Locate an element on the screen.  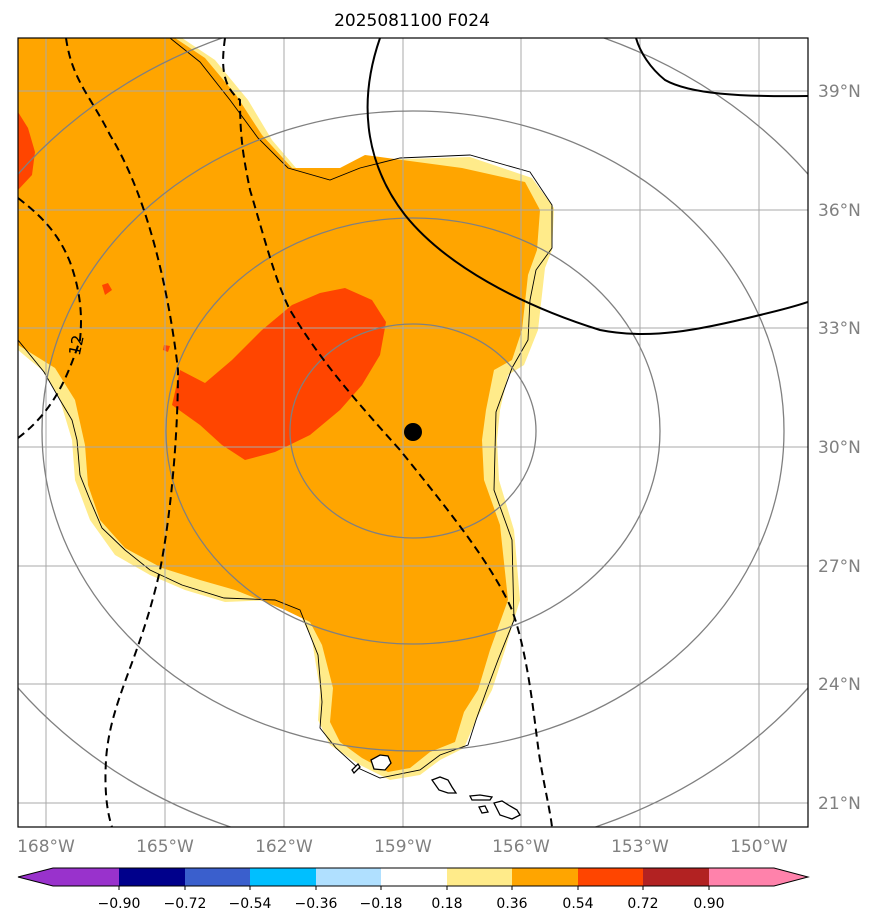
lon-label: 153°W is located at coordinates (640, 847).